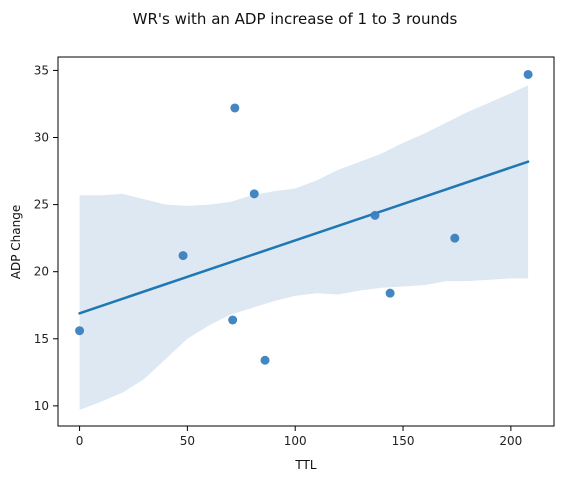 This screenshot has height=480, width=562. Describe the element at coordinates (187, 441) in the screenshot. I see `x-tick-label: 50` at that location.